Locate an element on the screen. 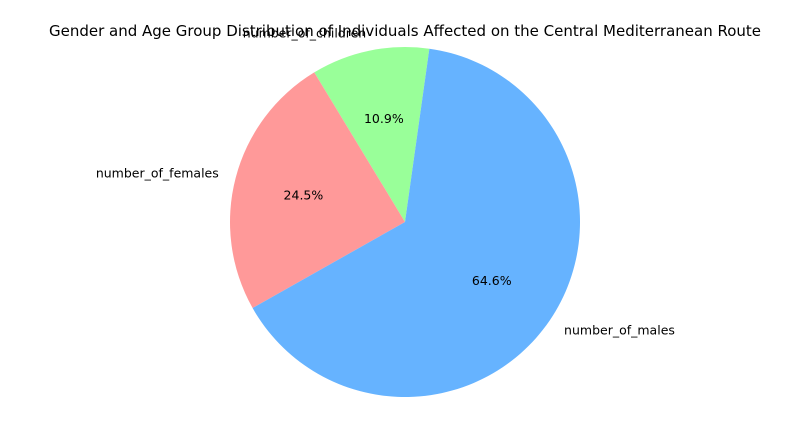 Image resolution: width=810 pixels, height=425 pixels. label-number-of-children: number_of_children is located at coordinates (305, 32).